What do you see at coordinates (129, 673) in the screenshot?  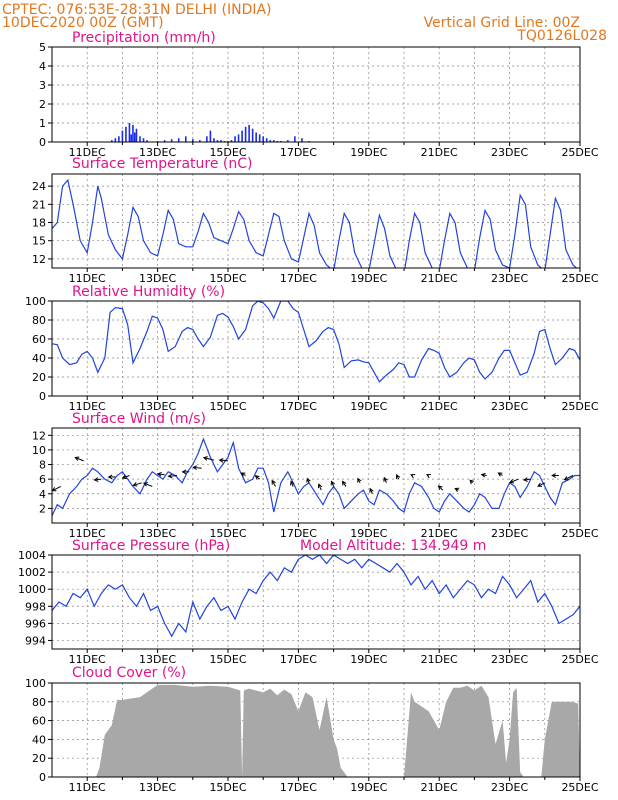 I see `cloud-cover-title: Cloud Cover (%)` at bounding box center [129, 673].